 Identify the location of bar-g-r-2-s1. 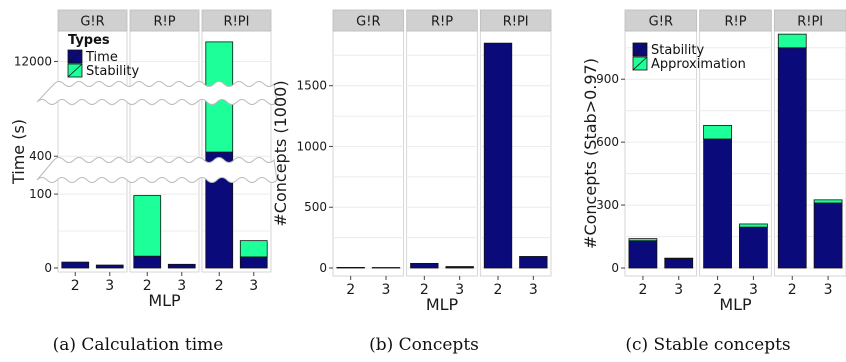
(643, 240).